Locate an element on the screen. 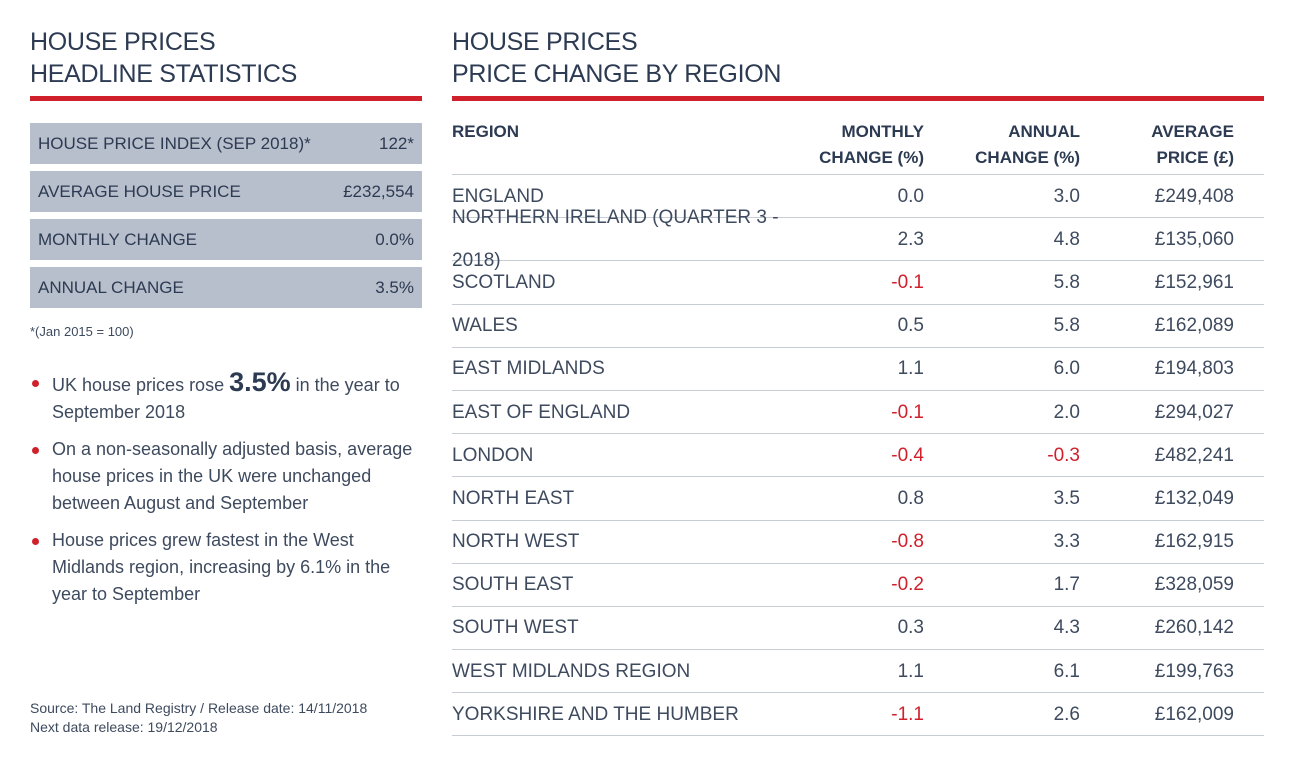 This screenshot has height=774, width=1303. region-cell: WEST MIDLANDS REGION is located at coordinates (571, 671).